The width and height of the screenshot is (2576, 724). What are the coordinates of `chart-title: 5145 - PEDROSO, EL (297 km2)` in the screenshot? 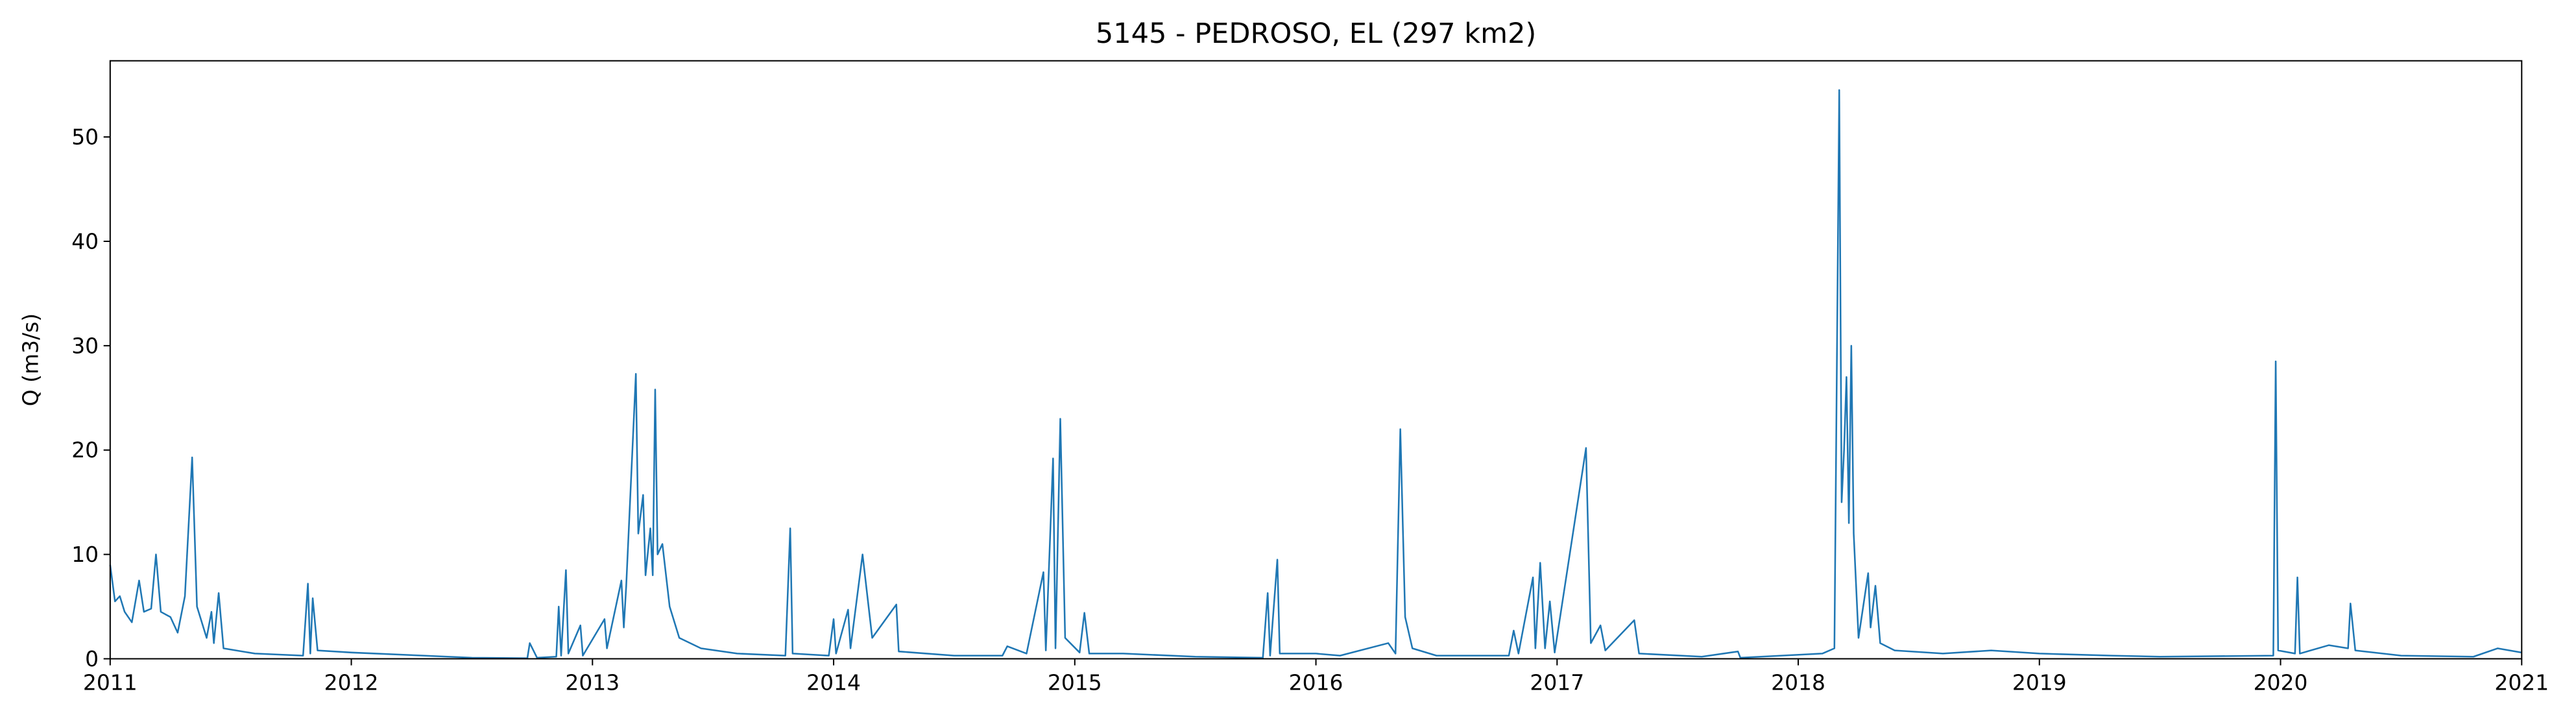 It's located at (1316, 34).